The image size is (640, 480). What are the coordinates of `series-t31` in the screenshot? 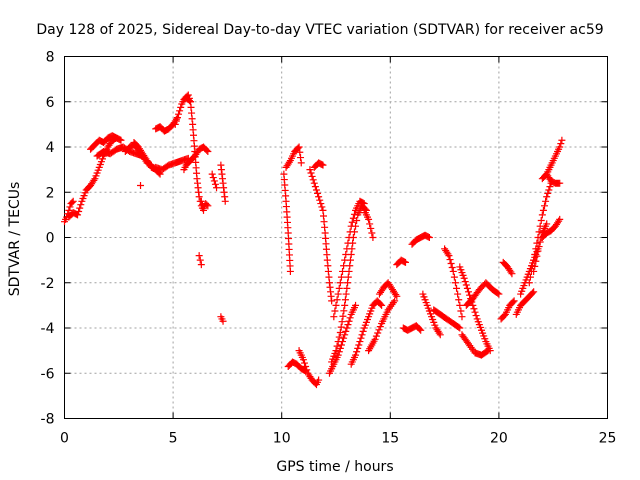 It's located at (412, 328).